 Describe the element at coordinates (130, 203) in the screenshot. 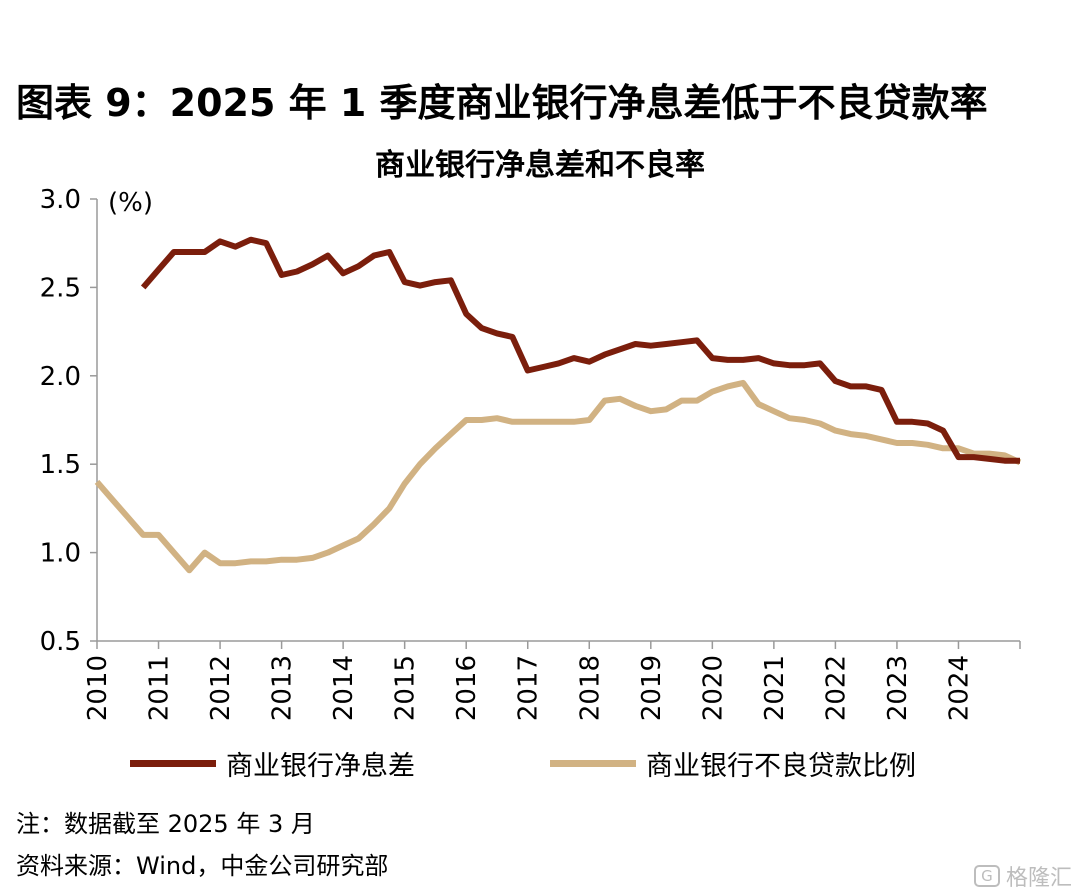

I see `y-axis-unit: (%)` at that location.